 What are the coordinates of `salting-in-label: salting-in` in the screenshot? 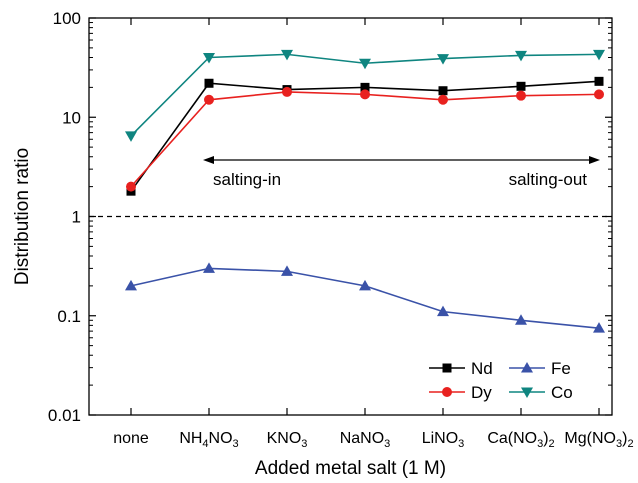 It's located at (247, 179).